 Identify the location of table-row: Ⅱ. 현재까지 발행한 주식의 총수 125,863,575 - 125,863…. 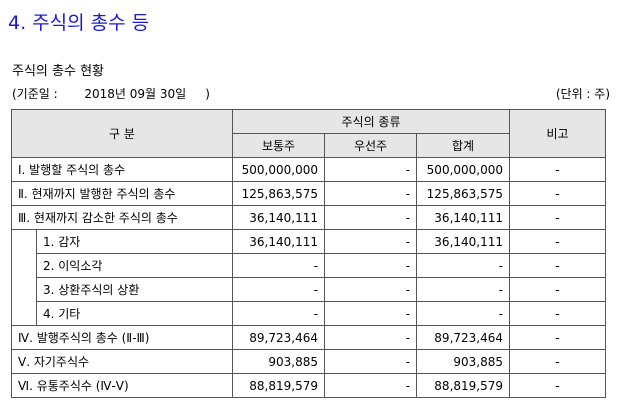
(309, 193).